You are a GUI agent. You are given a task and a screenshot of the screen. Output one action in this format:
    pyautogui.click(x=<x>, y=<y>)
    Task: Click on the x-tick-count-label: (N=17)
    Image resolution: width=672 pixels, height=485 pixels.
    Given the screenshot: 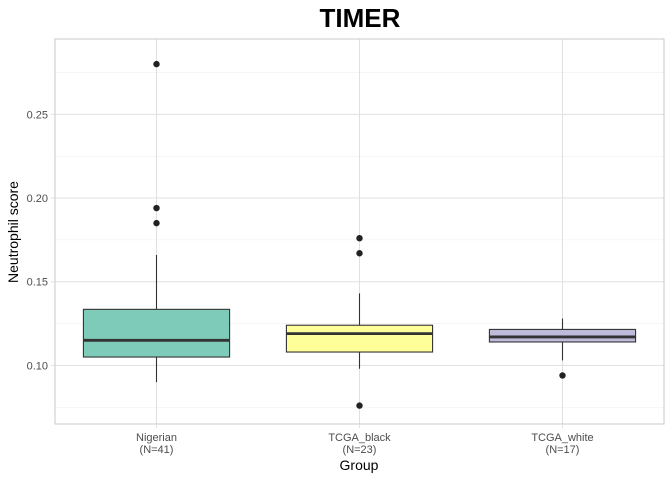 What is the action you would take?
    pyautogui.click(x=563, y=450)
    